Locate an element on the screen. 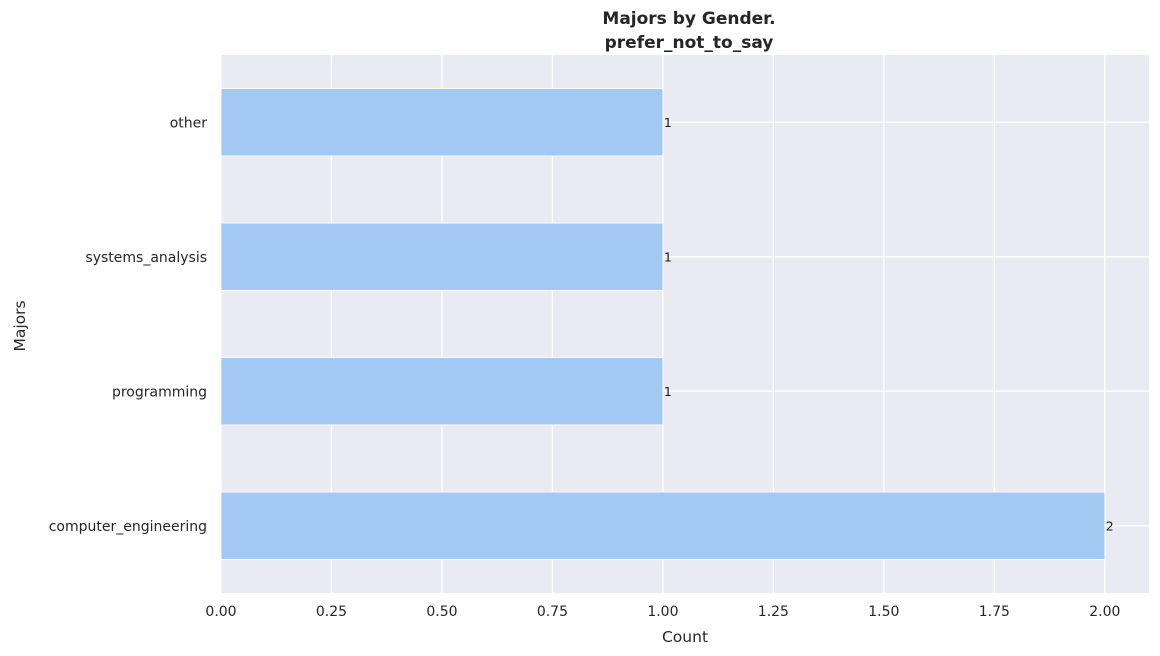 The image size is (1160, 656). x-tick-label: 1.00 is located at coordinates (662, 612).